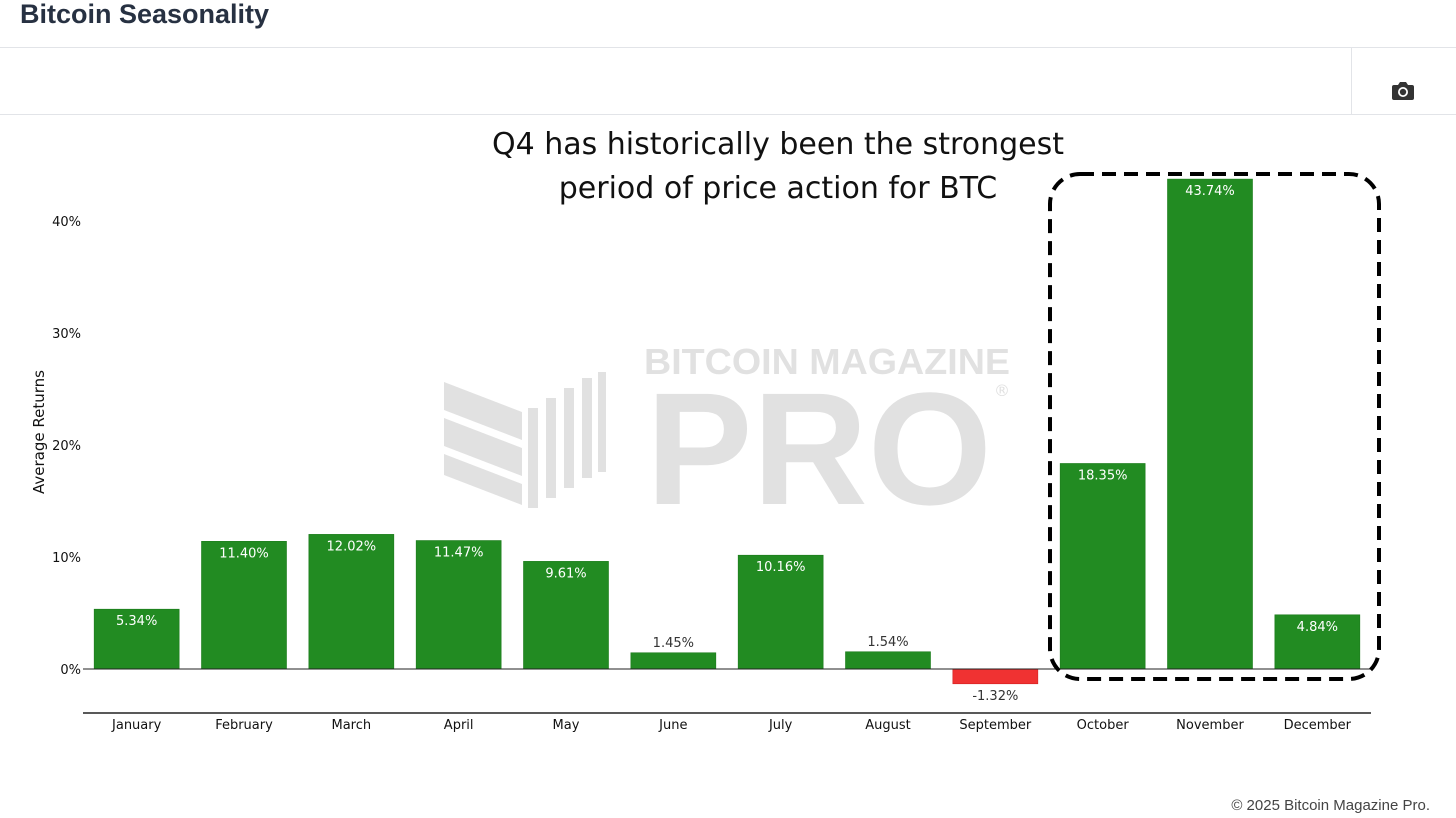 Image resolution: width=1456 pixels, height=818 pixels. I want to click on x-tick-label: July, so click(780, 725).